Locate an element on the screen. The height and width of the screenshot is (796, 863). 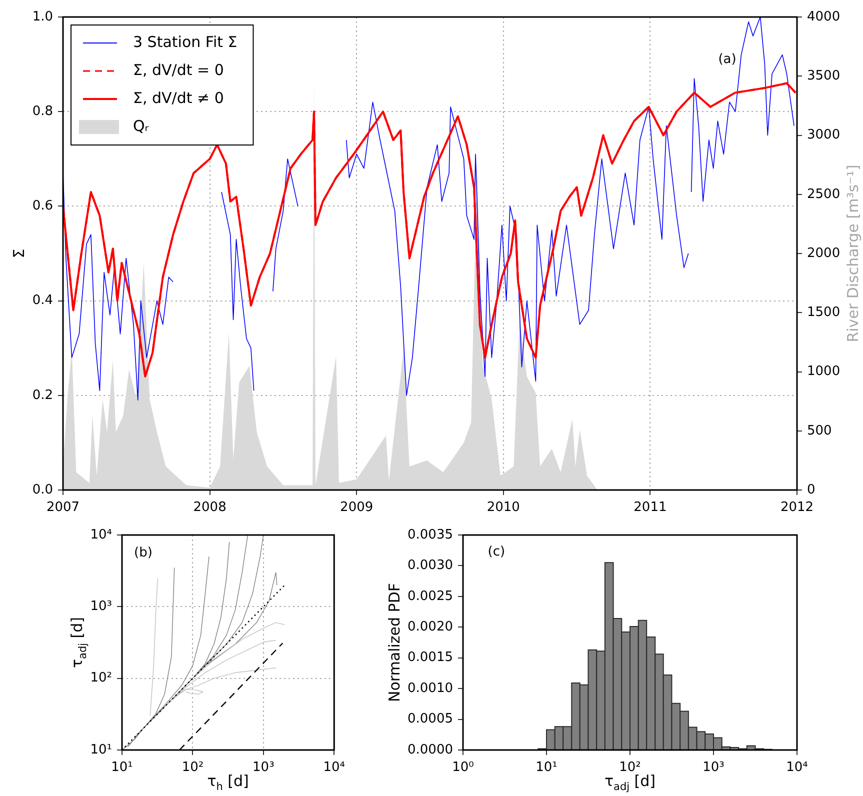
y-tick-label: 10⁴ is located at coordinates (101, 534).